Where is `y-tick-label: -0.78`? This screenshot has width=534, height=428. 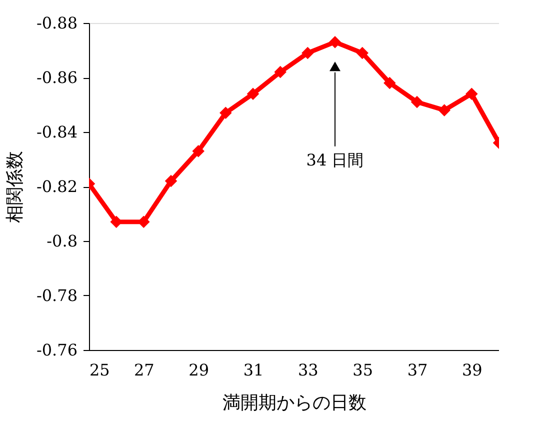 y-tick-label: -0.78 is located at coordinates (57, 295).